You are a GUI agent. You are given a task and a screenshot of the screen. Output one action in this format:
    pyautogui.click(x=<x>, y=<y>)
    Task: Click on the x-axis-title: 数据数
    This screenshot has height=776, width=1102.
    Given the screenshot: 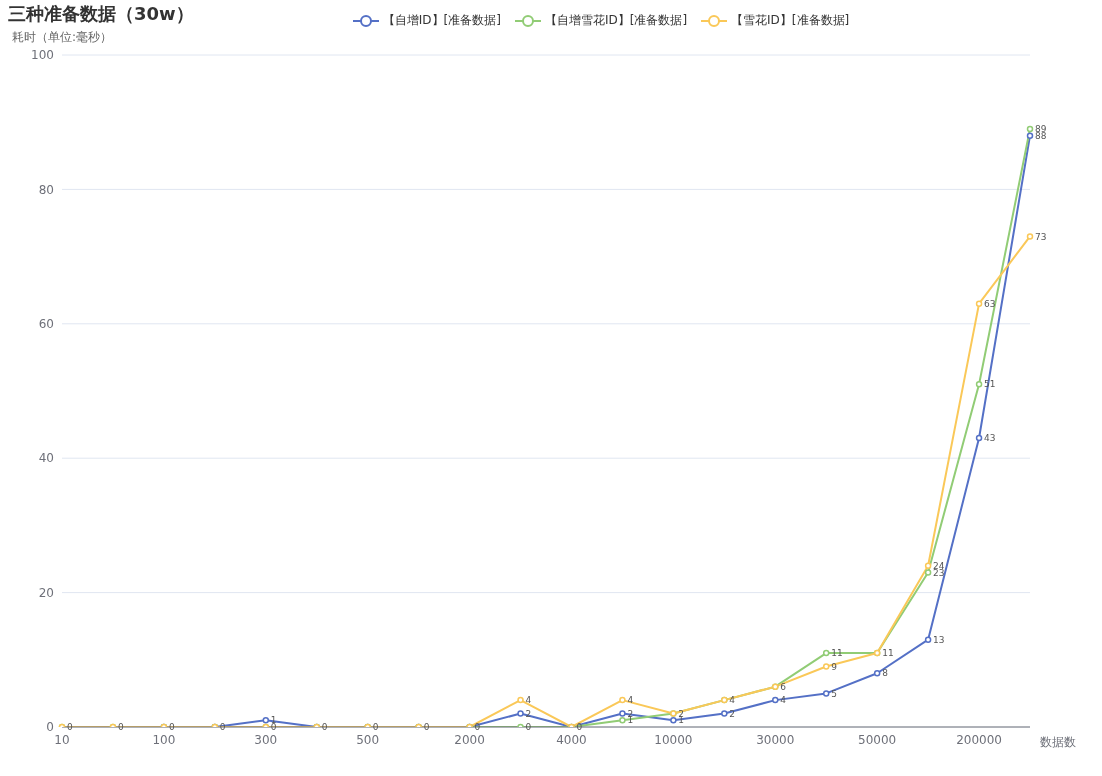 What is the action you would take?
    pyautogui.click(x=1058, y=742)
    